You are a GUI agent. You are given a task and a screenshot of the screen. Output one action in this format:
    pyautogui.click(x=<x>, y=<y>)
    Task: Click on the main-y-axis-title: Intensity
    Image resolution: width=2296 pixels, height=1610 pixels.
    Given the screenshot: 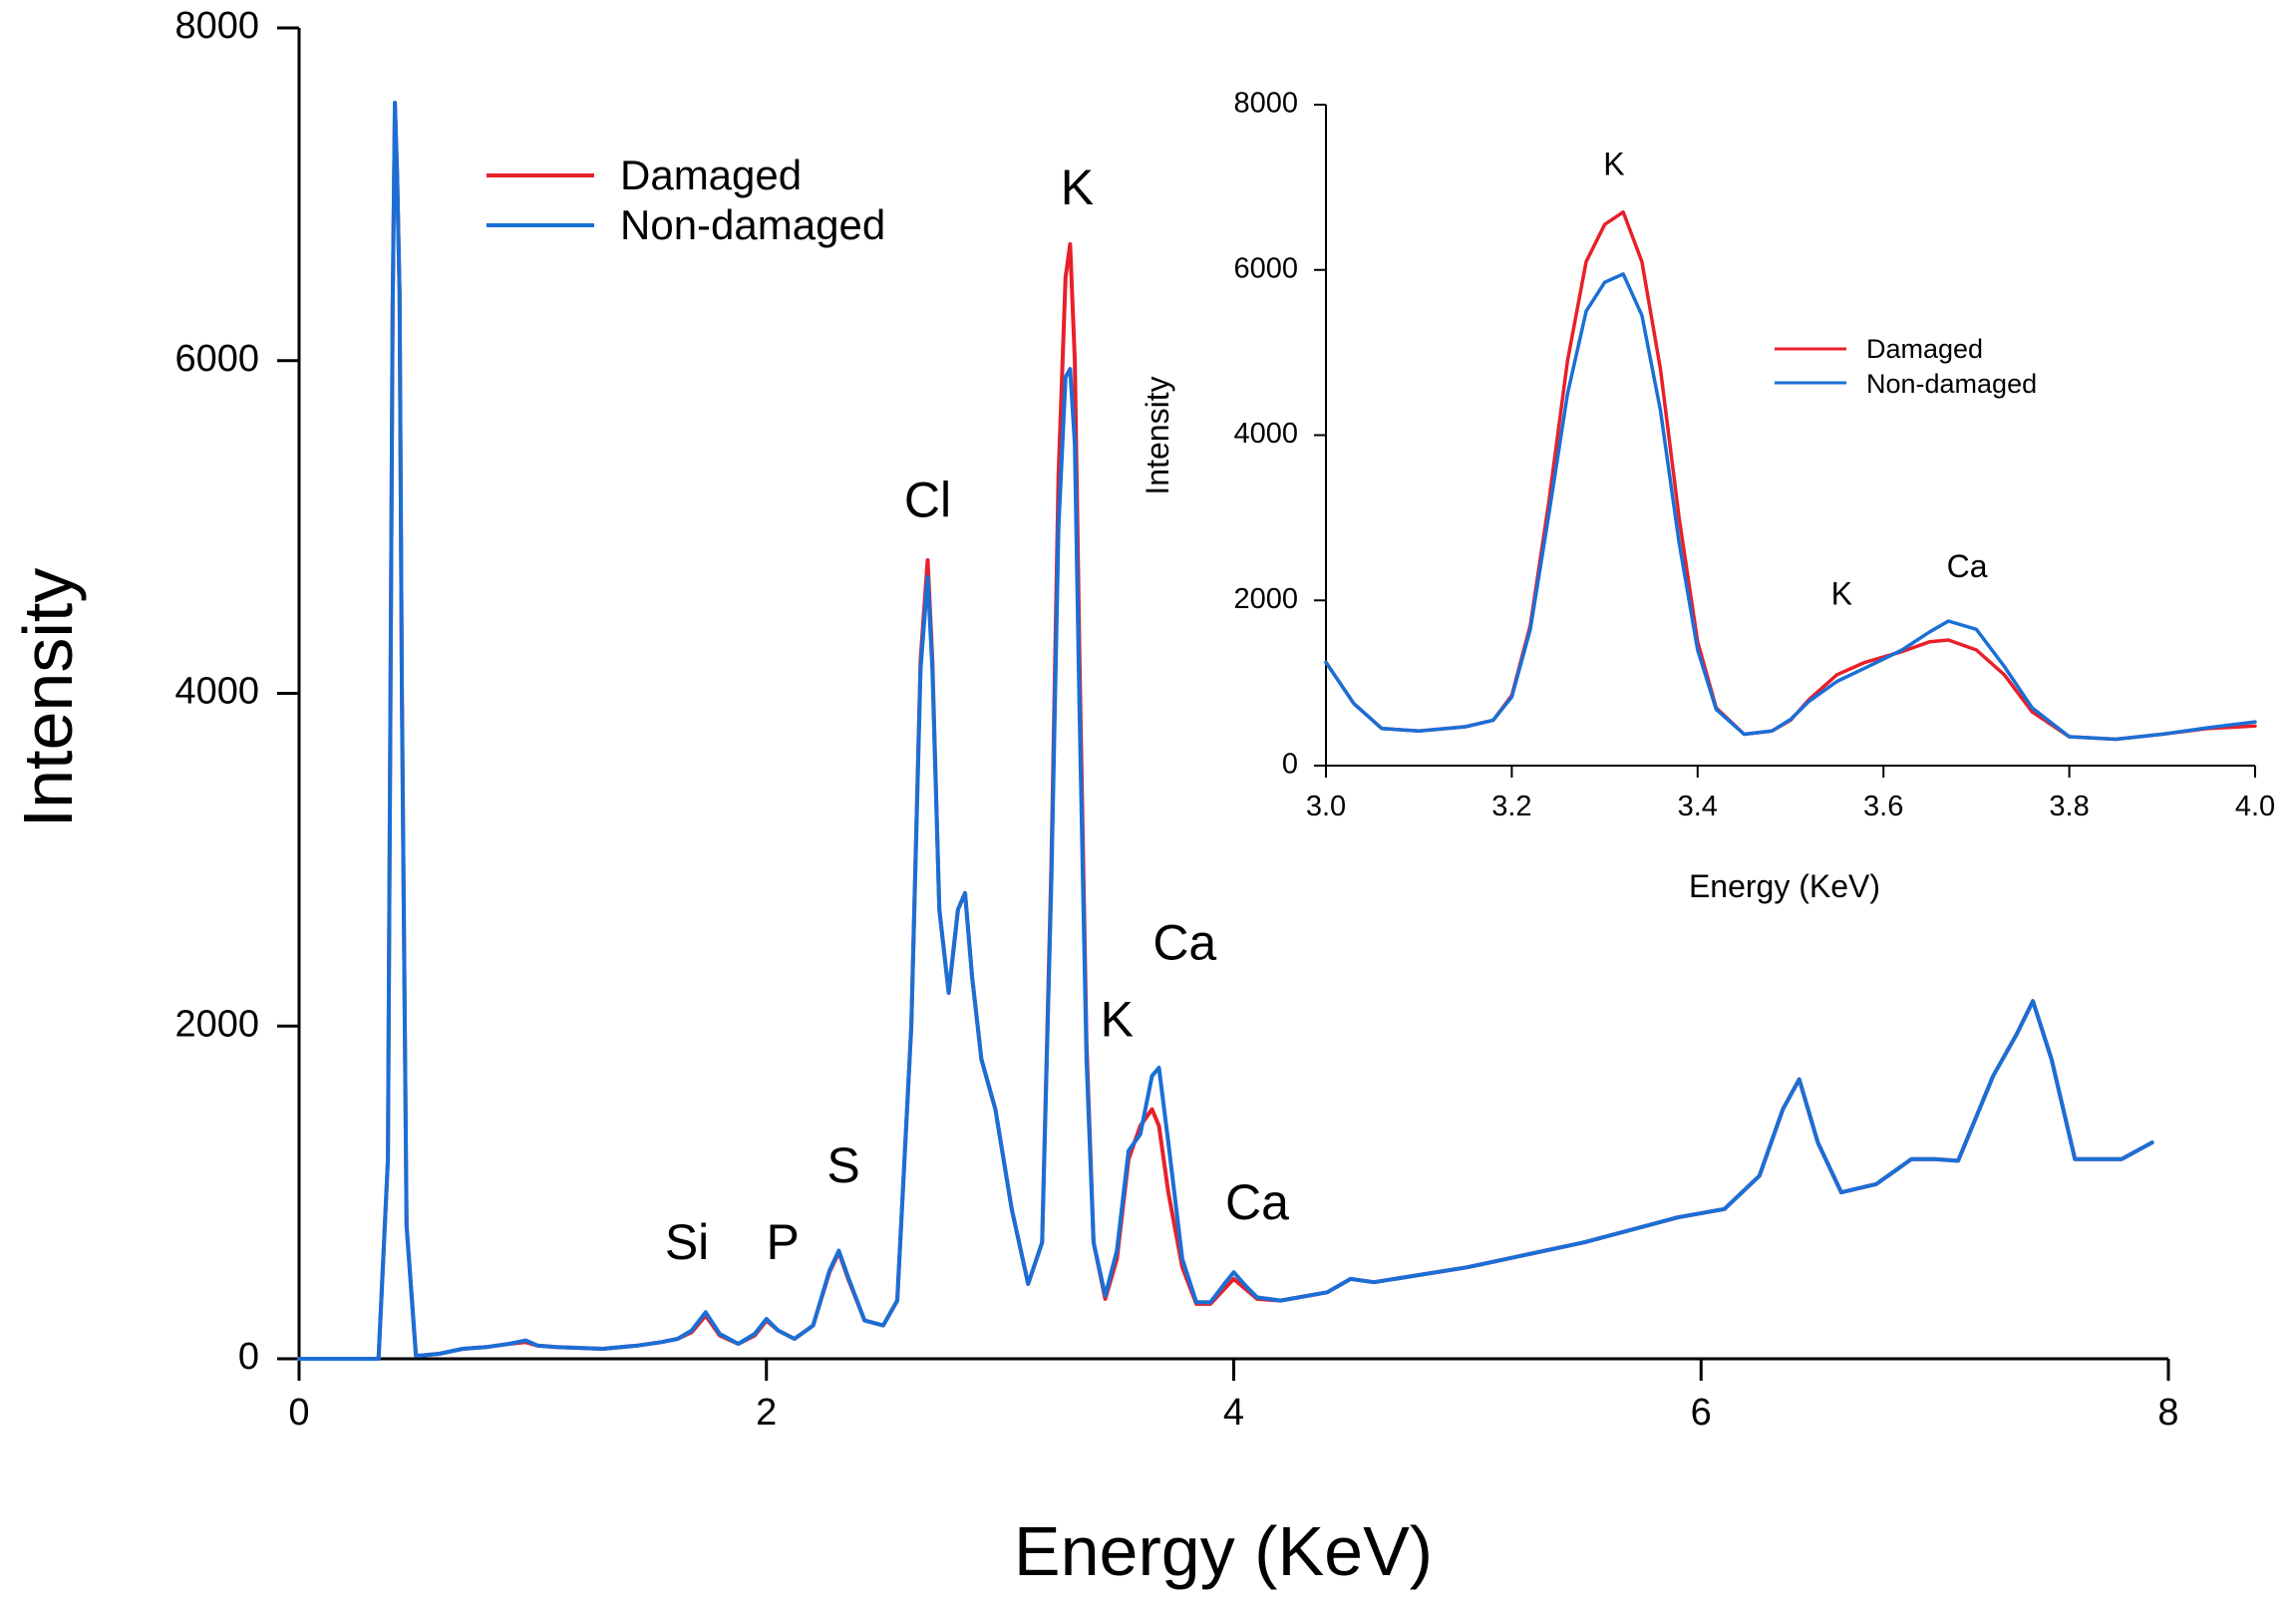 What is the action you would take?
    pyautogui.click(x=48, y=698)
    